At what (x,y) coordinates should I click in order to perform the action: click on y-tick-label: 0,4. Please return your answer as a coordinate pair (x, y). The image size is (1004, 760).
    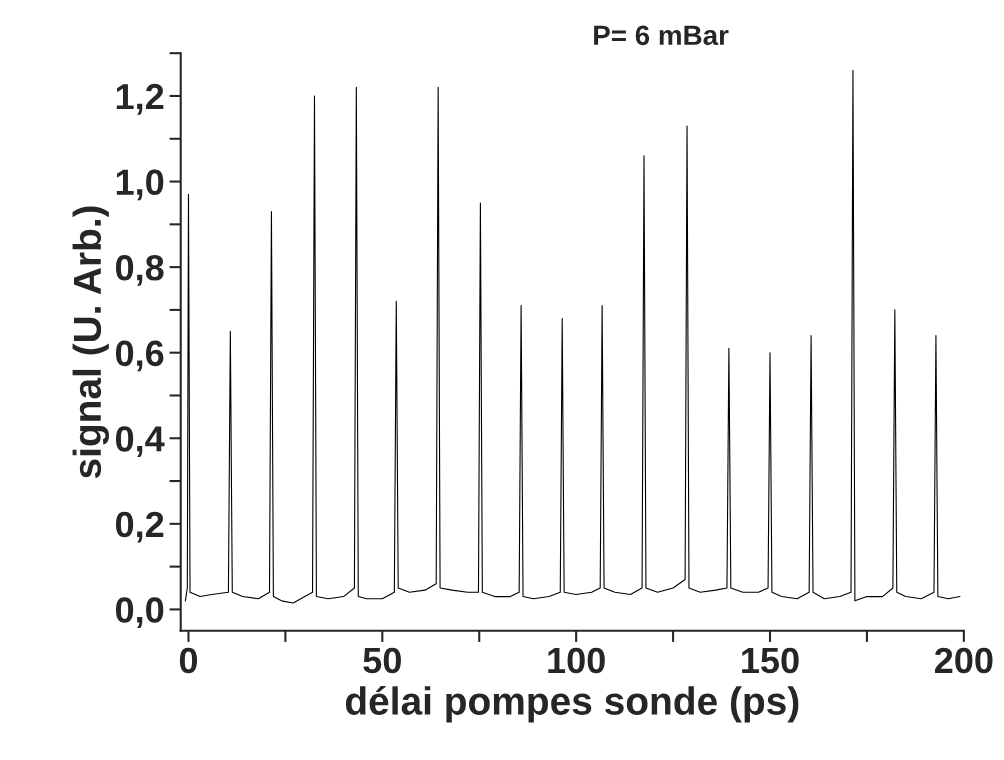
    Looking at the image, I should click on (140, 441).